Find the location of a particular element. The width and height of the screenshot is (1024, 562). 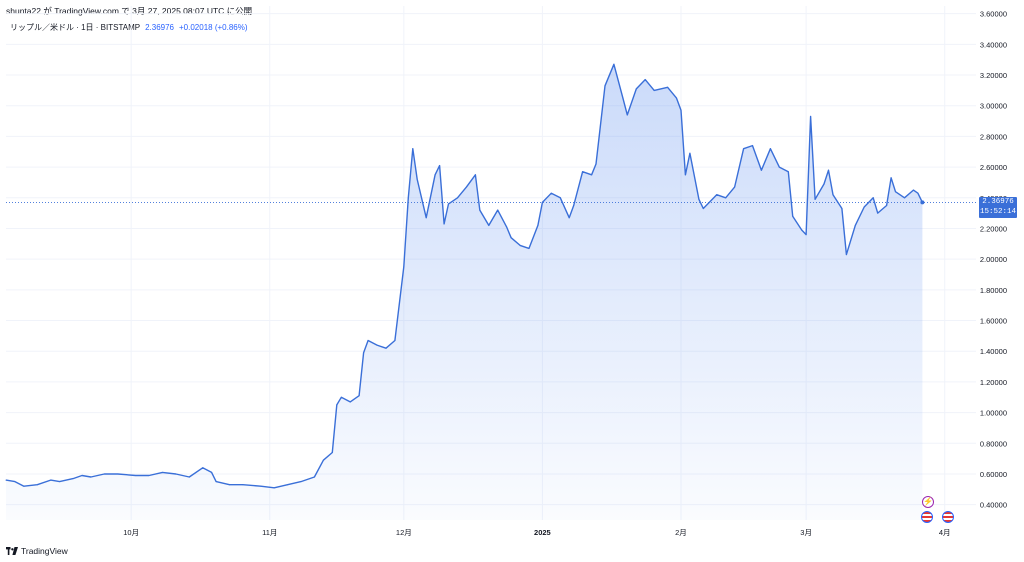

y-tick-label: 3.60000 is located at coordinates (993, 14).